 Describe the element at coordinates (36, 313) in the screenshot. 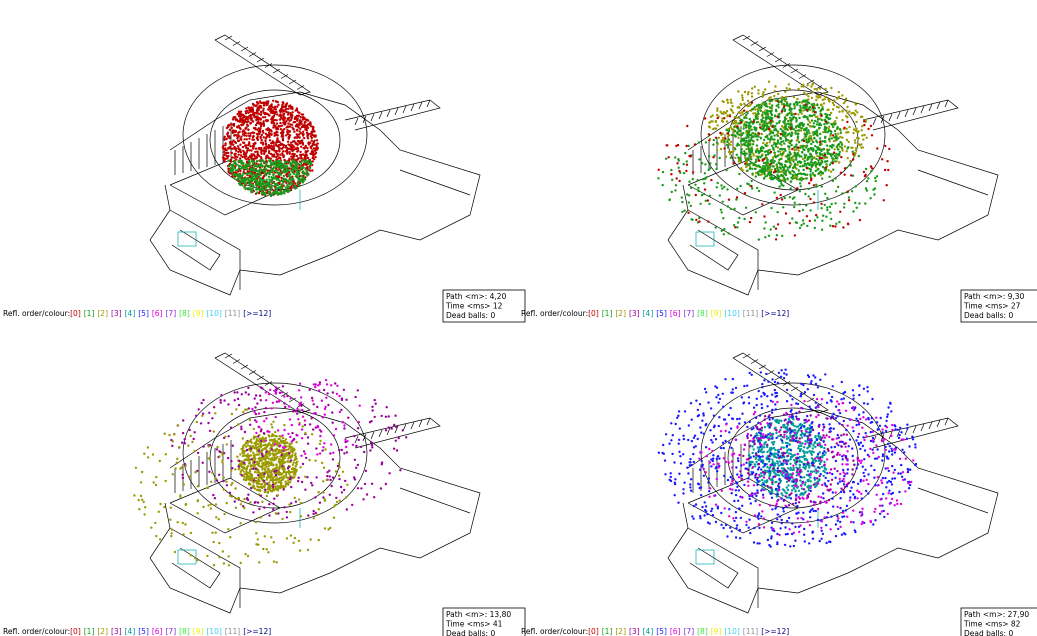

I see `legend-label: Refl. order/colour:` at that location.